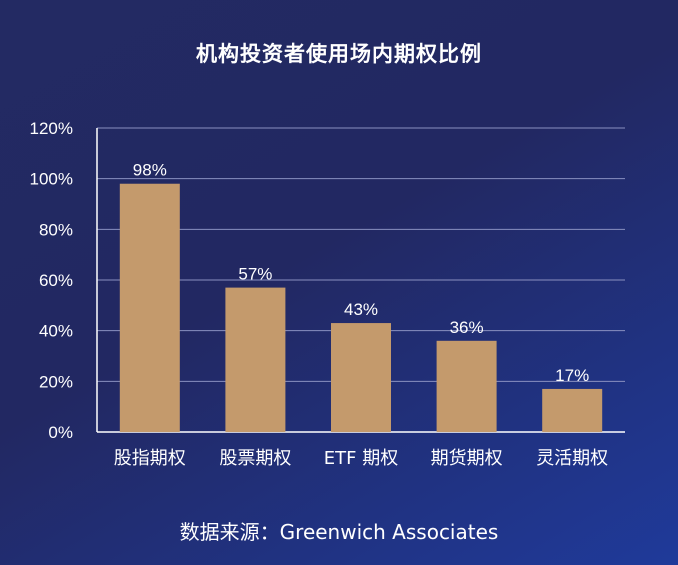  I want to click on y-tick-label: 0%, so click(60, 432).